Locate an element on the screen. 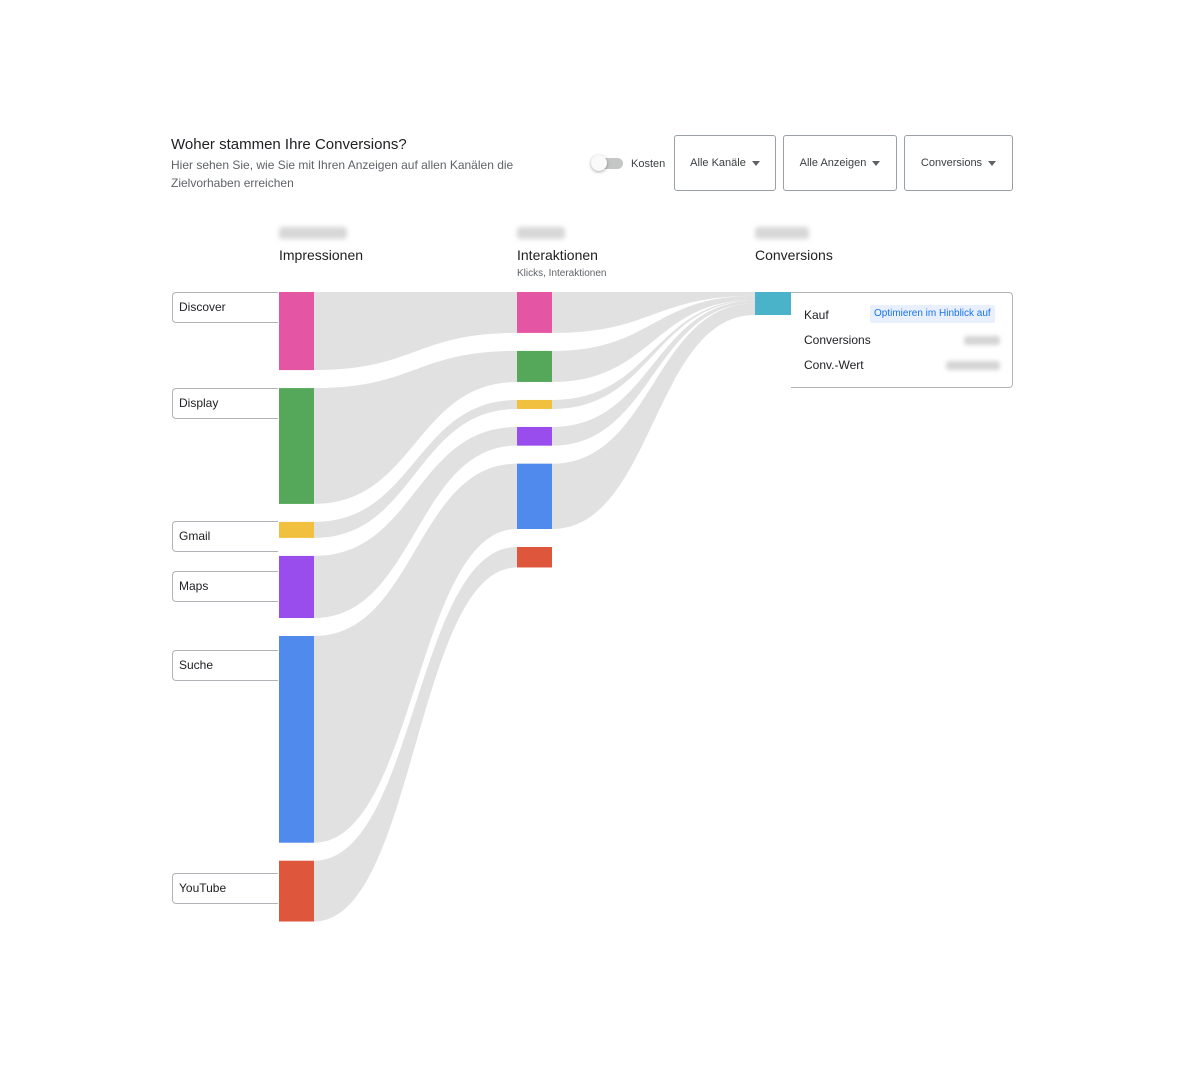 The image size is (1196, 1080). link-gmail-interactions-to-conversions is located at coordinates (653, 354).